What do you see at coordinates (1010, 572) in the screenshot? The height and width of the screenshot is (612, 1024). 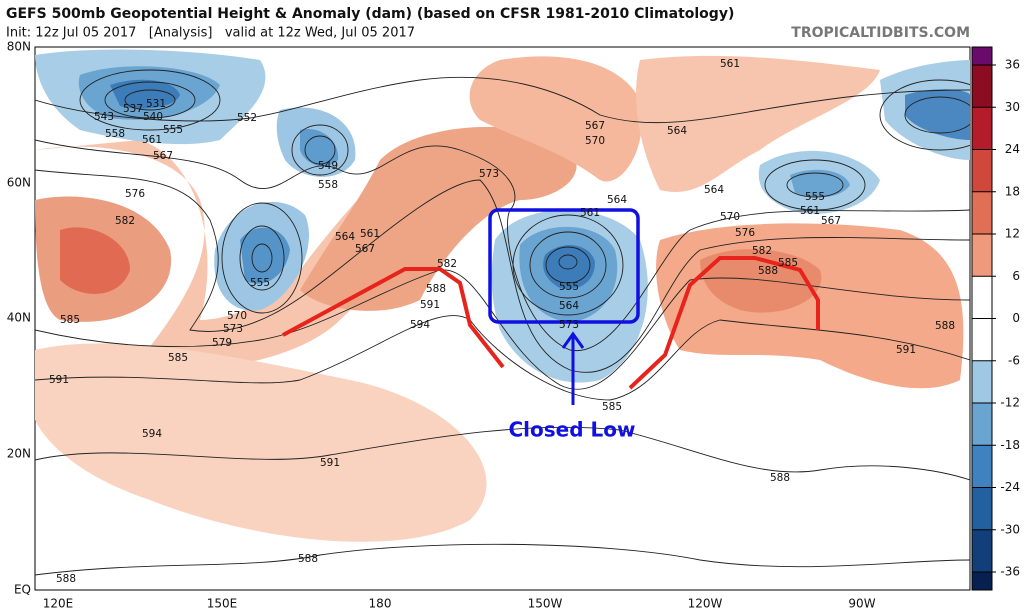 I see `colorbar-label: -36` at bounding box center [1010, 572].